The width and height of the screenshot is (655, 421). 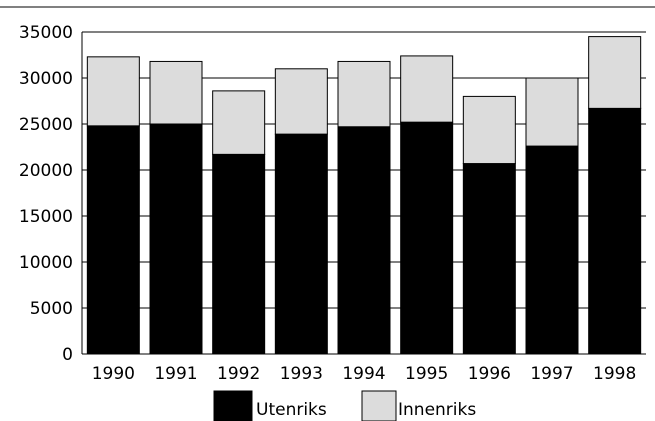 I want to click on bar-utenriks-1998, so click(x=615, y=231).